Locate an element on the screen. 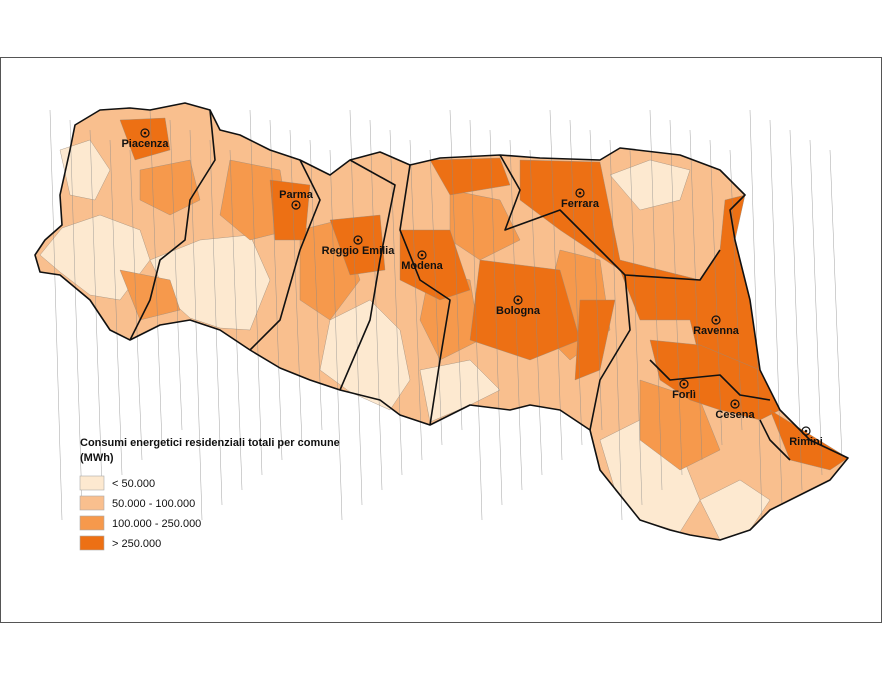 Image resolution: width=882 pixels, height=682 pixels. legend-label: > 250.000 is located at coordinates (136, 544).